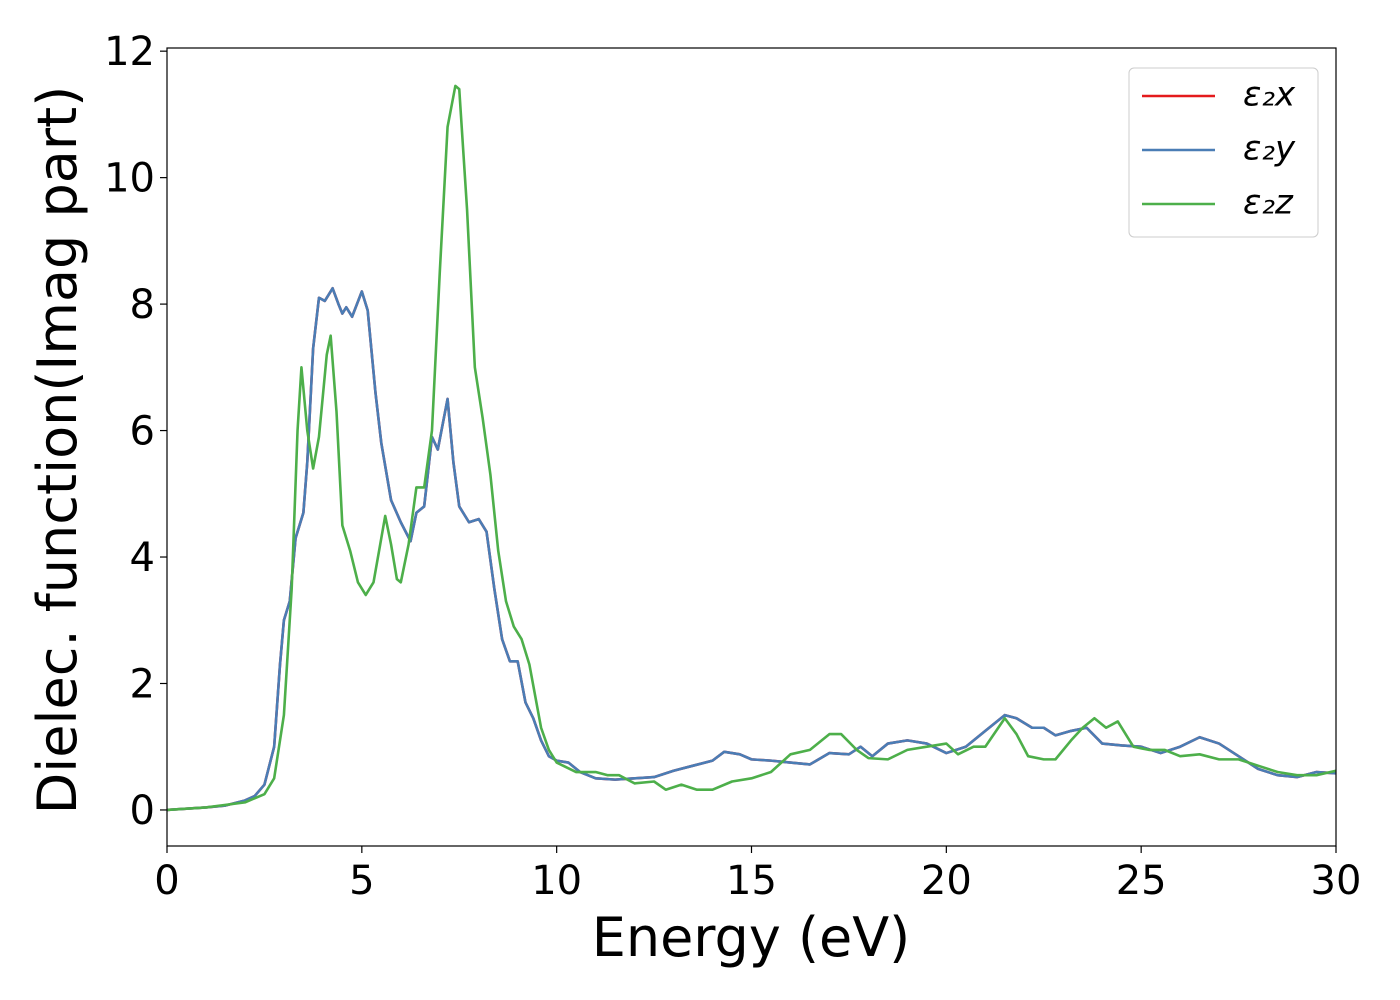 The image size is (1400, 1000). Describe the element at coordinates (1336, 881) in the screenshot. I see `x-tick-label: 30` at that location.